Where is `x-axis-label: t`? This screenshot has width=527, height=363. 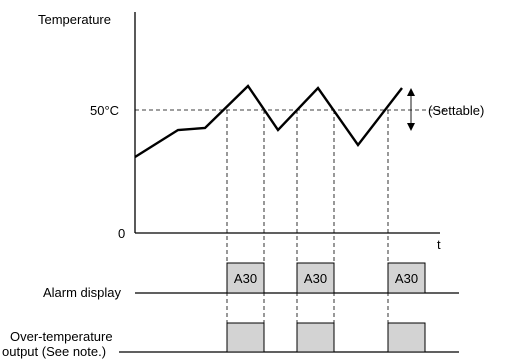
x-axis-label: t is located at coordinates (439, 244).